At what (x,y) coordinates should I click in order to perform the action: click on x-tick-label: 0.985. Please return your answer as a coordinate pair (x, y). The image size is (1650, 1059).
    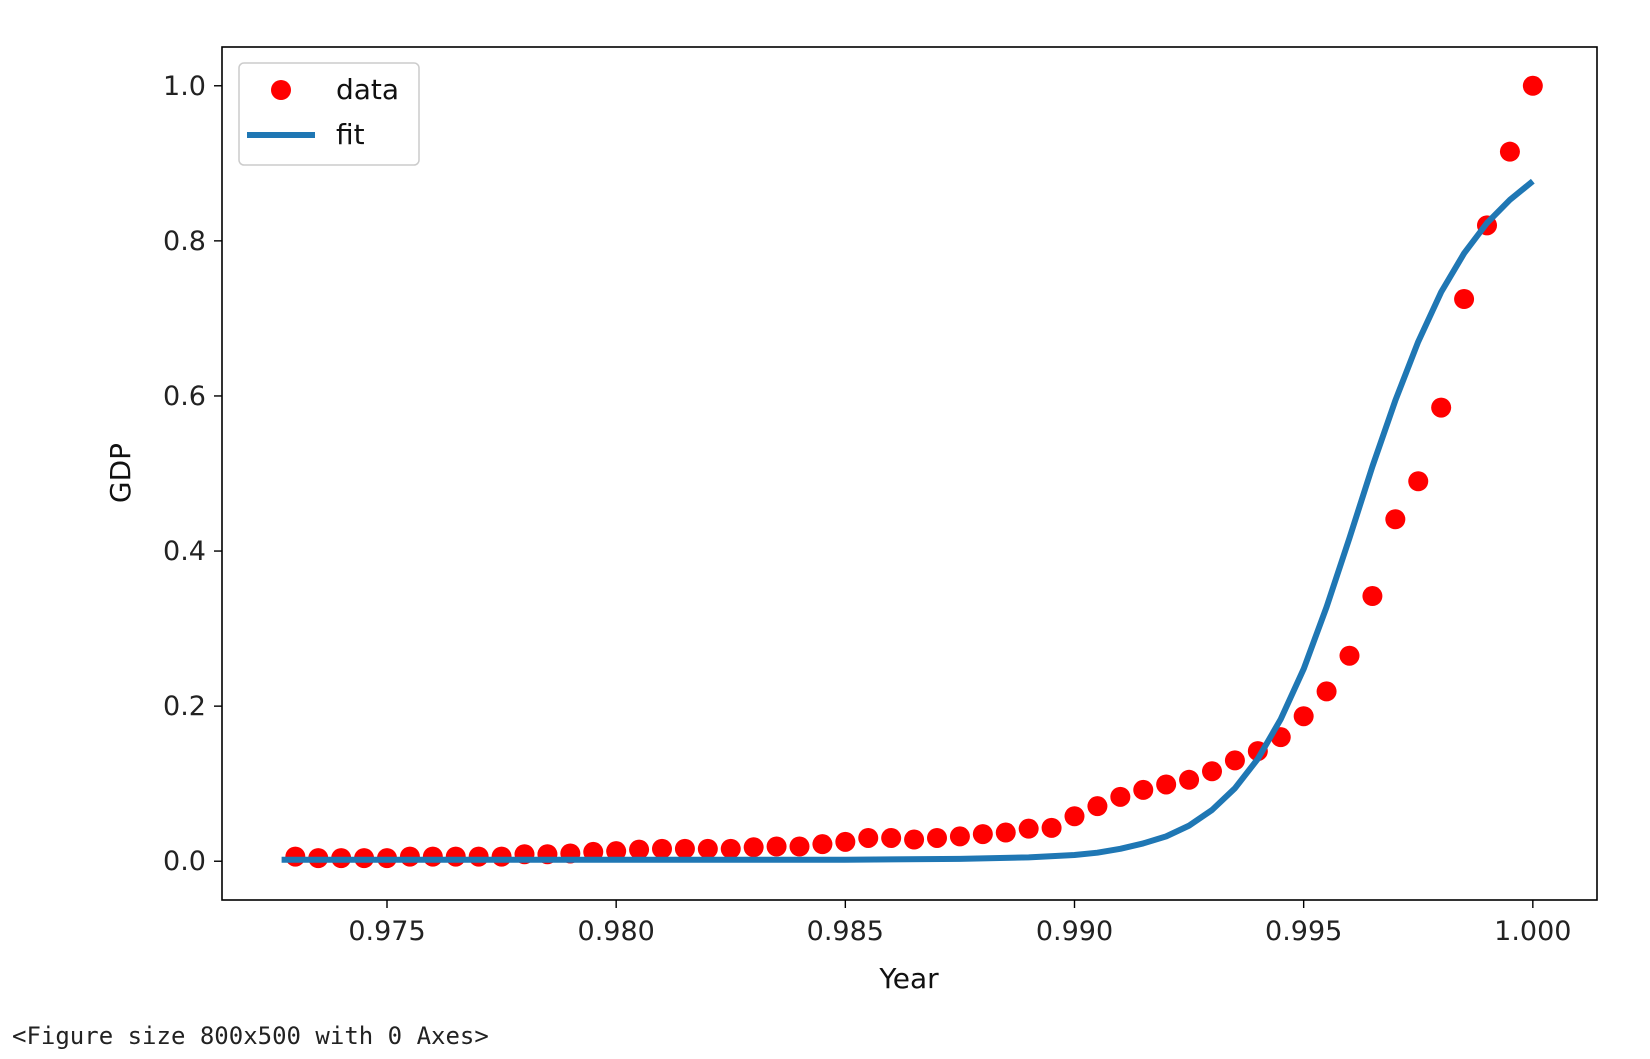
    Looking at the image, I should click on (845, 931).